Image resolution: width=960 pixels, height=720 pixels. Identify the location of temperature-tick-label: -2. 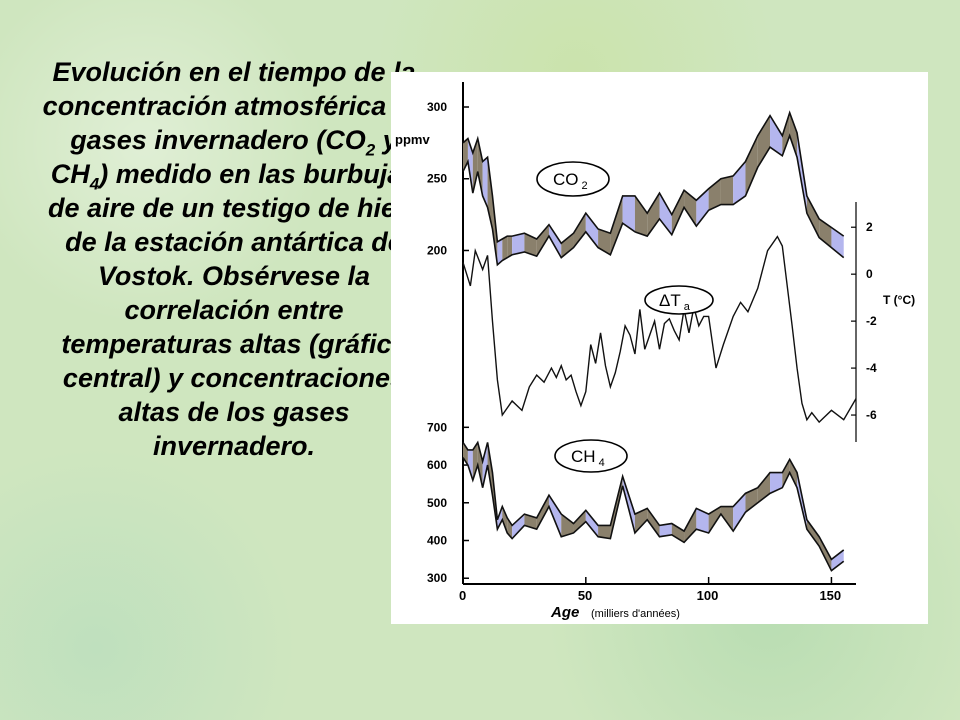
(871, 321).